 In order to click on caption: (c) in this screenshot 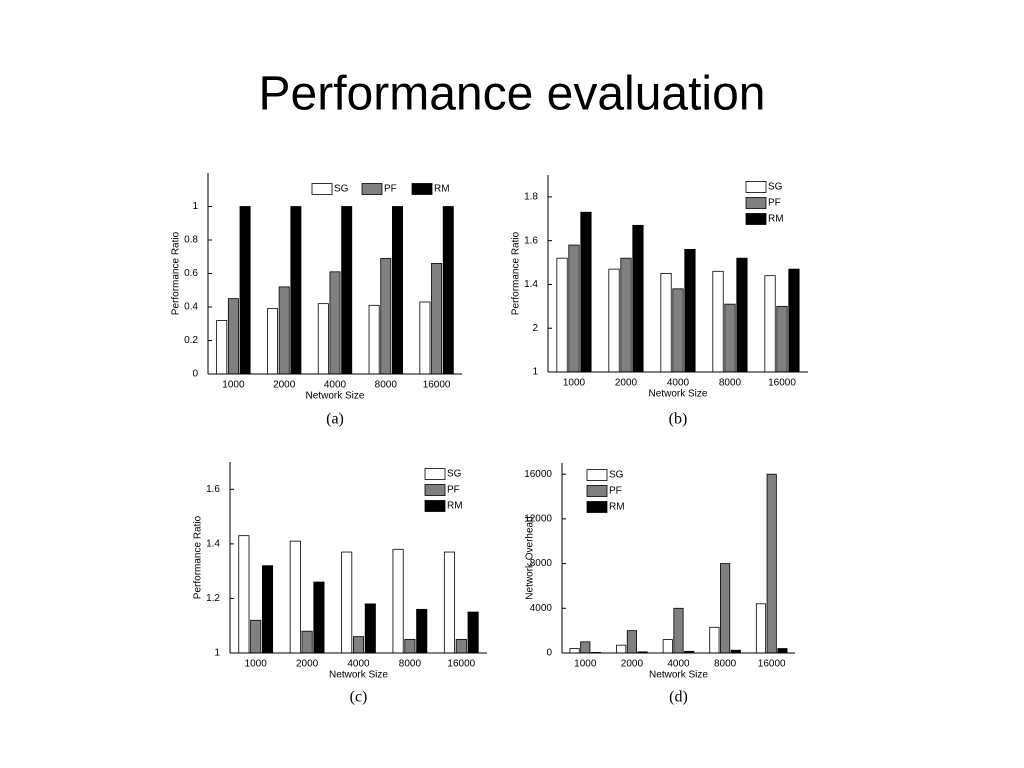, I will do `click(359, 697)`.